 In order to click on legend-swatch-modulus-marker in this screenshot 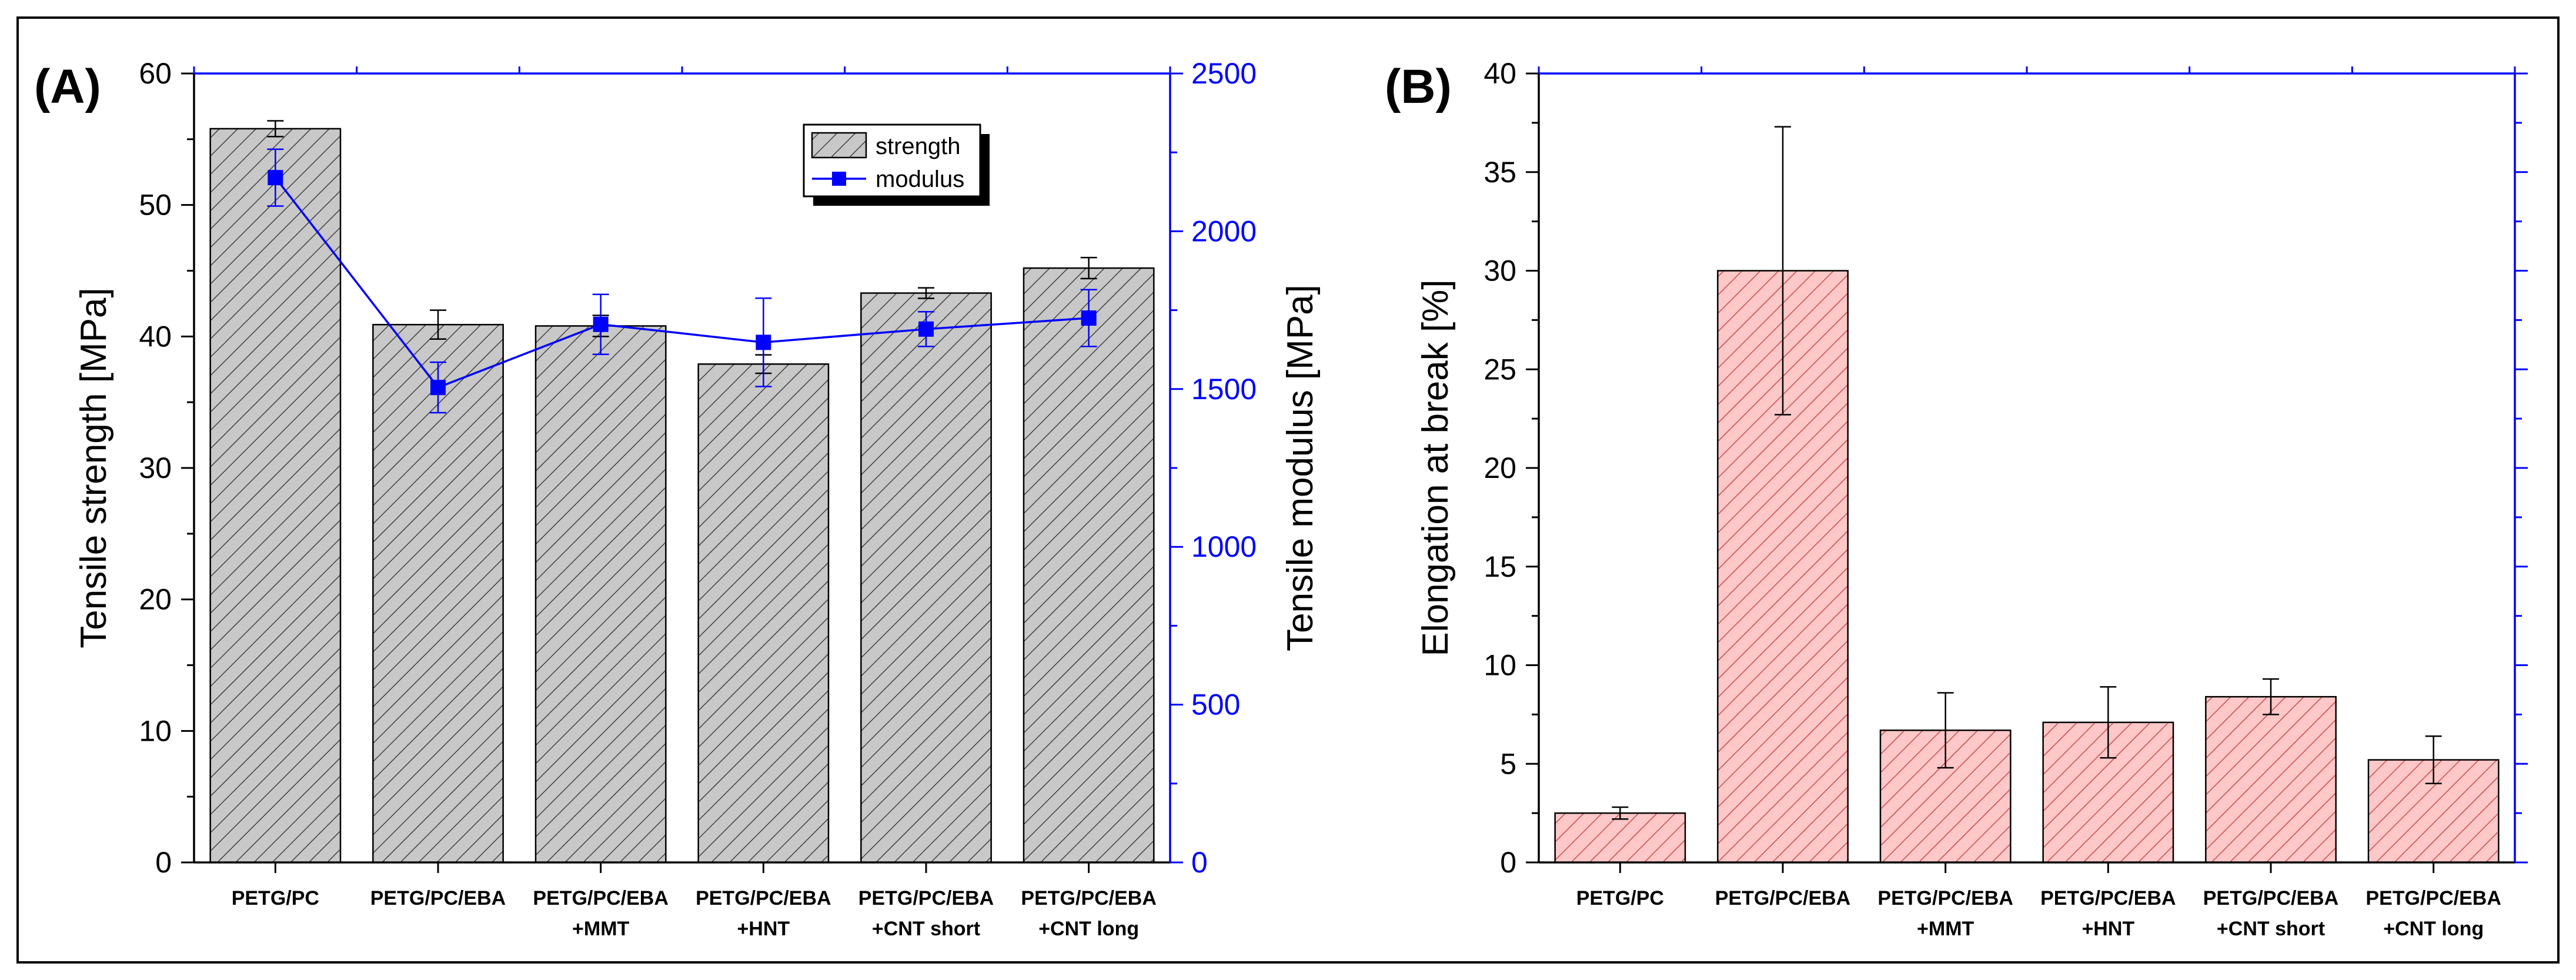, I will do `click(839, 179)`.